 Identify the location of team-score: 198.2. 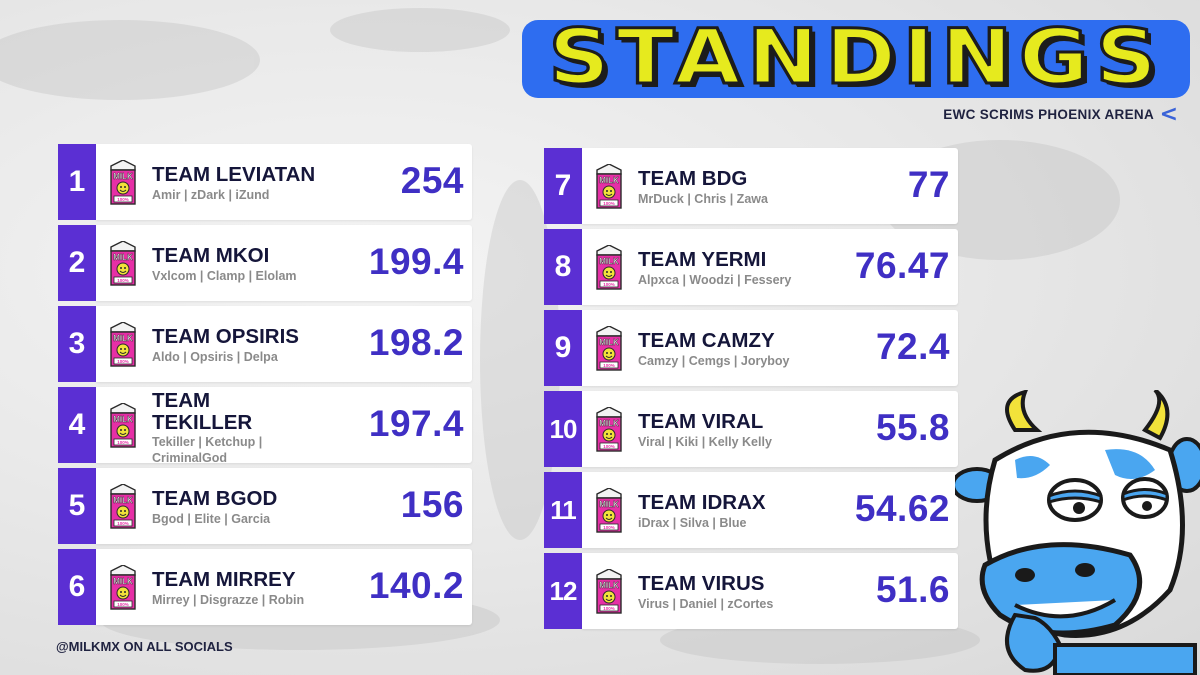
(416, 342).